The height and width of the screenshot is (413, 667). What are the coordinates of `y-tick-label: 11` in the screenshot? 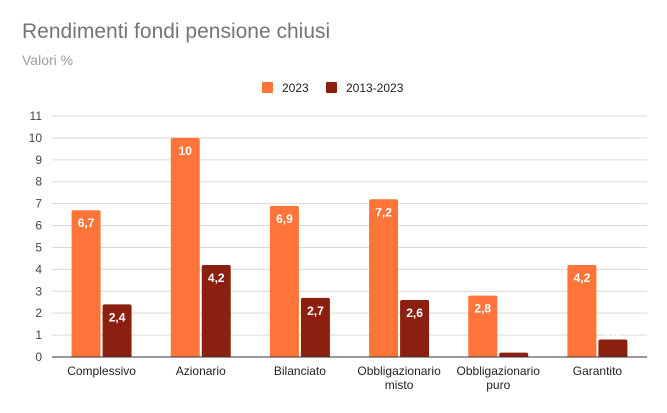 It's located at (36, 116).